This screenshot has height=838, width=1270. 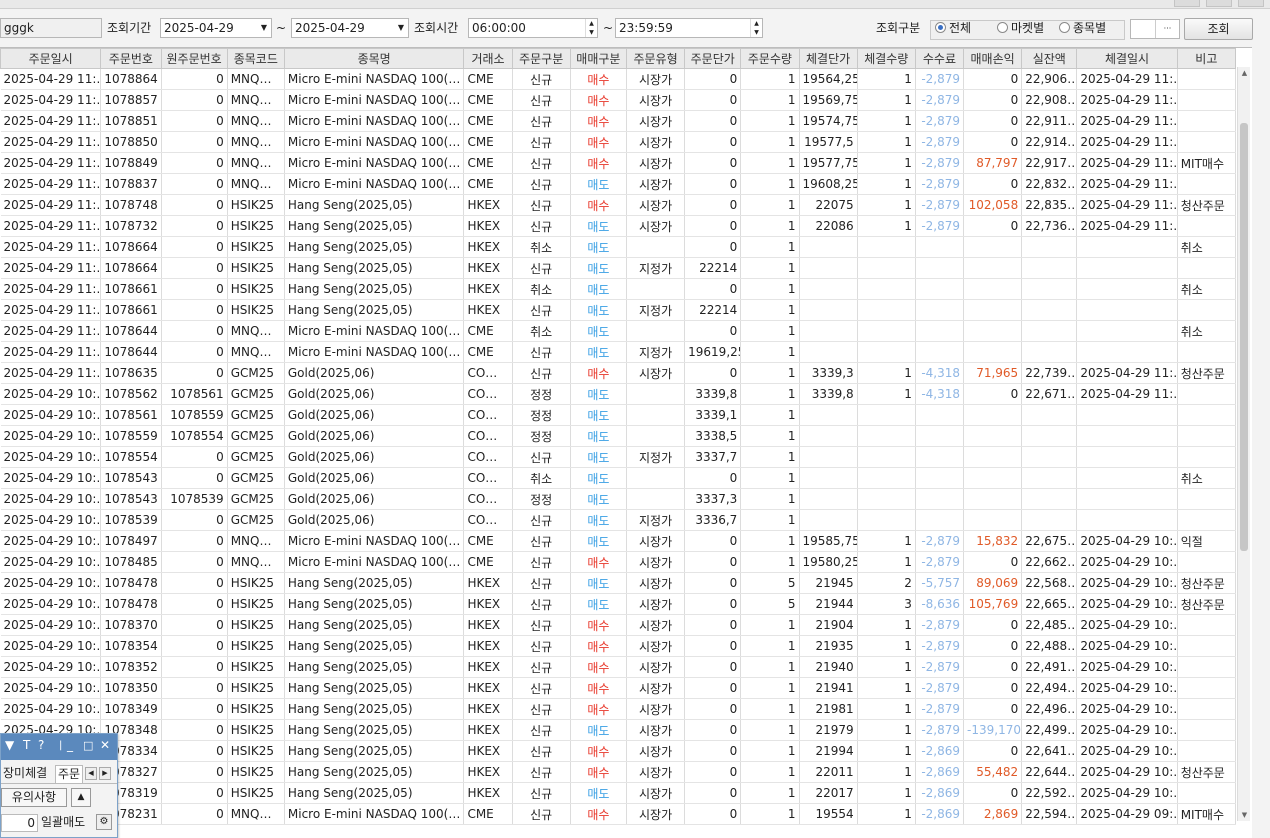 What do you see at coordinates (374, 58) in the screenshot?
I see `column-header: 종목명` at bounding box center [374, 58].